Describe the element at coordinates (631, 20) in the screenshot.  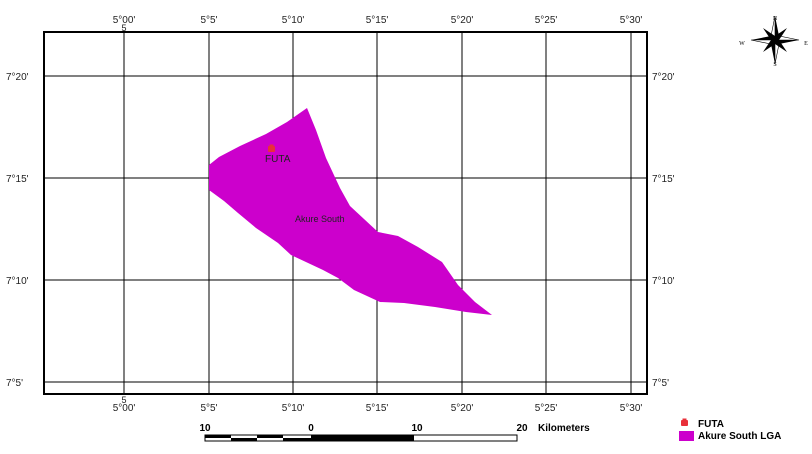
I see `lon-label-top: 5°30'` at that location.